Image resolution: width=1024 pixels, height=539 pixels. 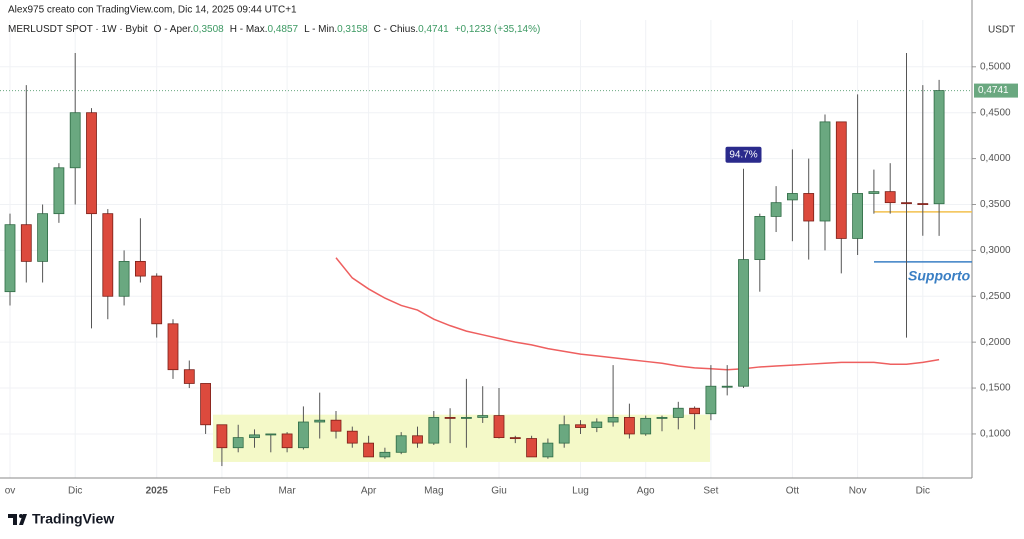 What do you see at coordinates (17, 519) in the screenshot?
I see `brand-logo` at bounding box center [17, 519].